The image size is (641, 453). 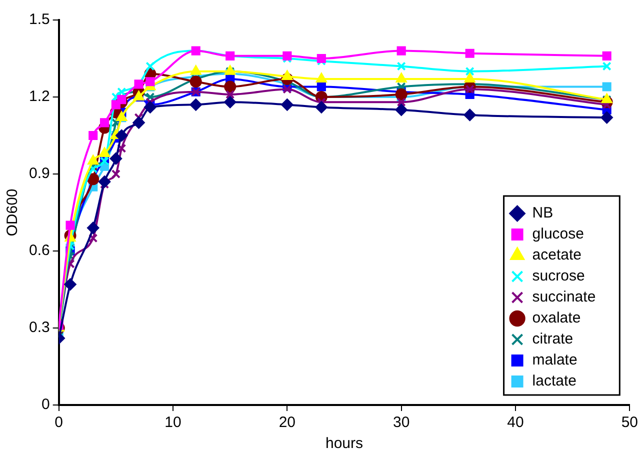 I want to click on x-tick-label: 0, so click(x=59, y=423).